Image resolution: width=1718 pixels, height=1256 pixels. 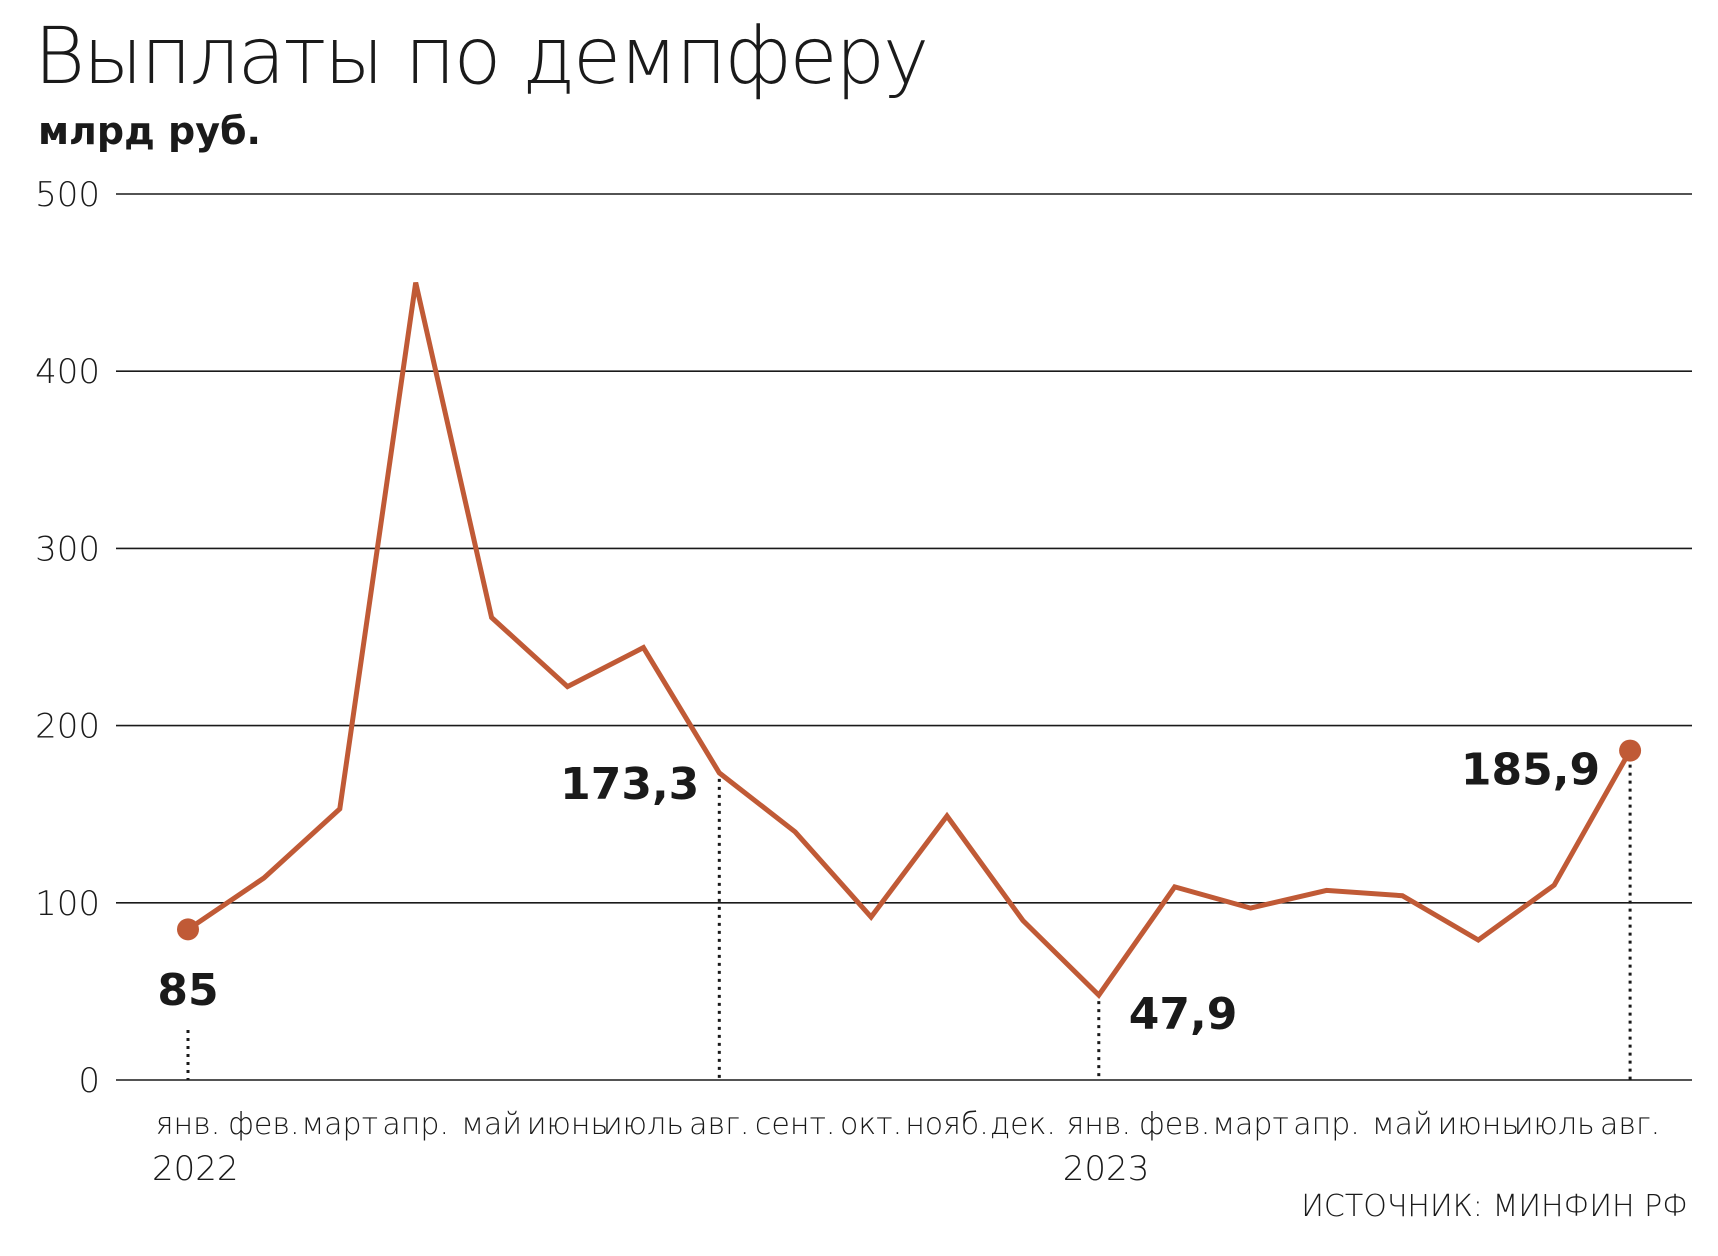 I want to click on x-tick-label: нояб., so click(x=947, y=1124).